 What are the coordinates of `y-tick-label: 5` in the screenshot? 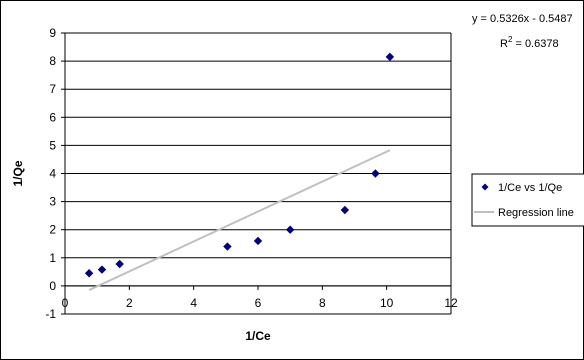 It's located at (52, 145).